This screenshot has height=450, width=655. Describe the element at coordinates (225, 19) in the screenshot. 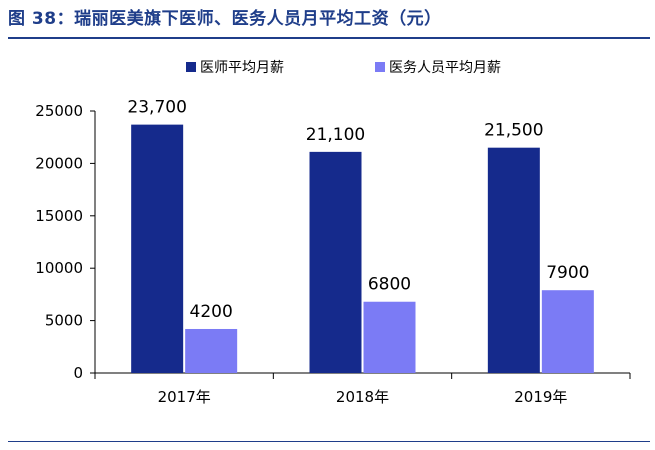

I see `figure-title: 图 38：瑞丽医美旗下医师、医务人员月平均工资（元）` at that location.